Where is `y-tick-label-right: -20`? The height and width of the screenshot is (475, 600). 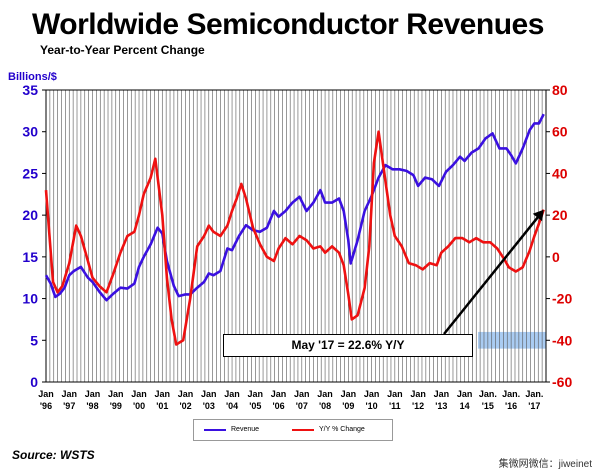 y-tick-label-right: -20 is located at coordinates (562, 299).